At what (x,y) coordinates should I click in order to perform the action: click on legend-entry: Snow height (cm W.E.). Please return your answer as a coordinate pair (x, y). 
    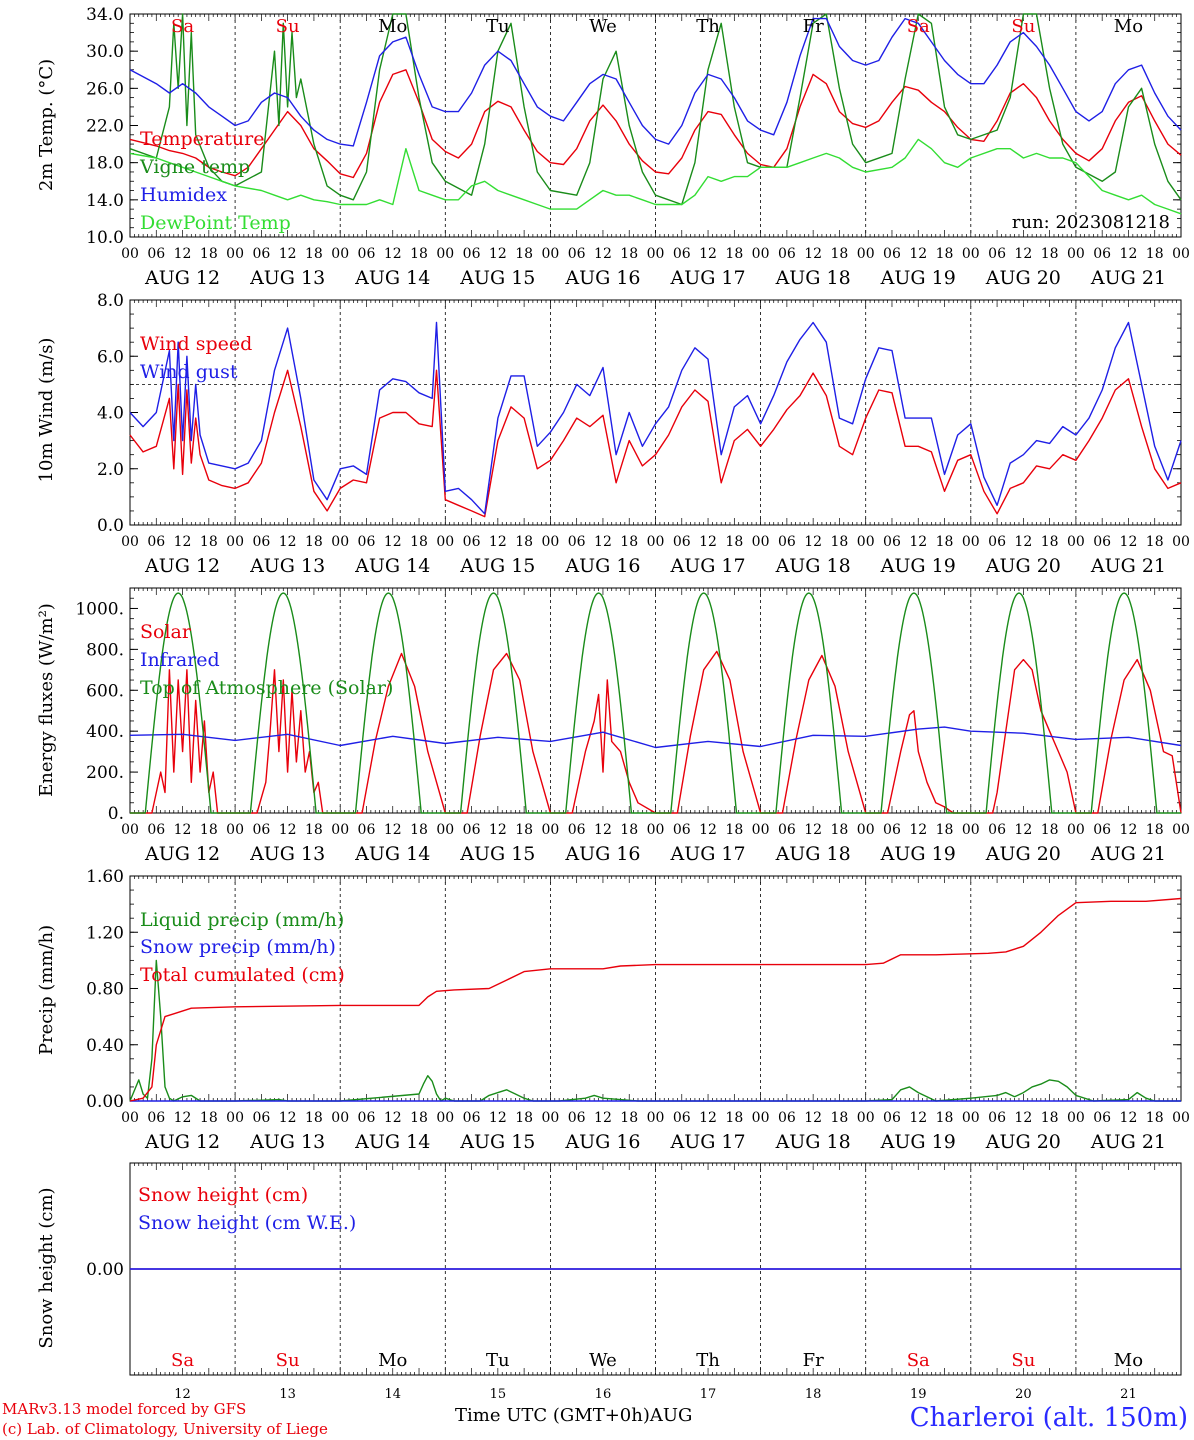
    Looking at the image, I should click on (247, 1223).